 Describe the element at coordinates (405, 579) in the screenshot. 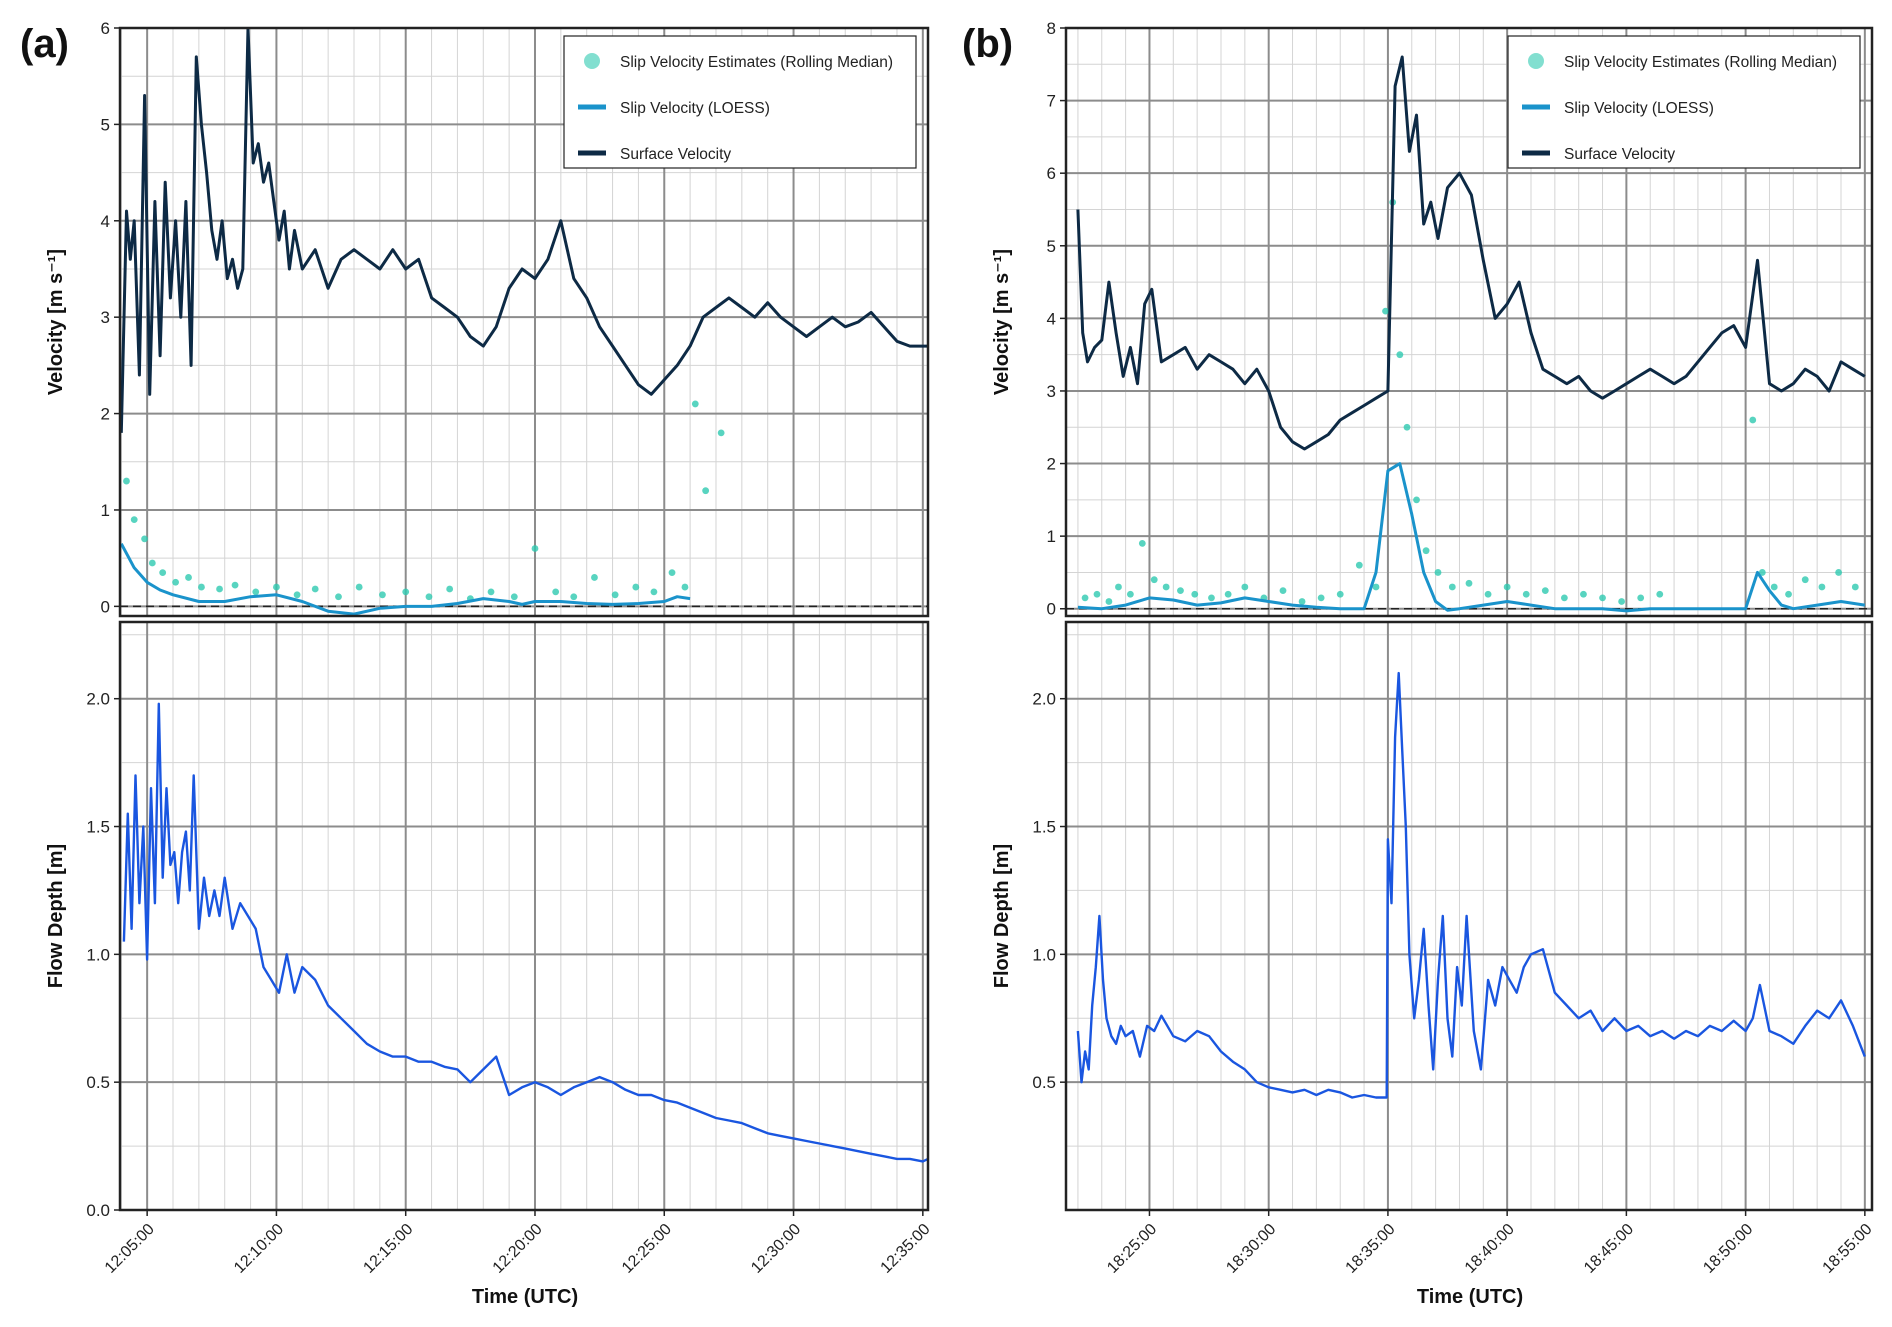

I see `panel-a-slip-velocity-loess-line` at that location.